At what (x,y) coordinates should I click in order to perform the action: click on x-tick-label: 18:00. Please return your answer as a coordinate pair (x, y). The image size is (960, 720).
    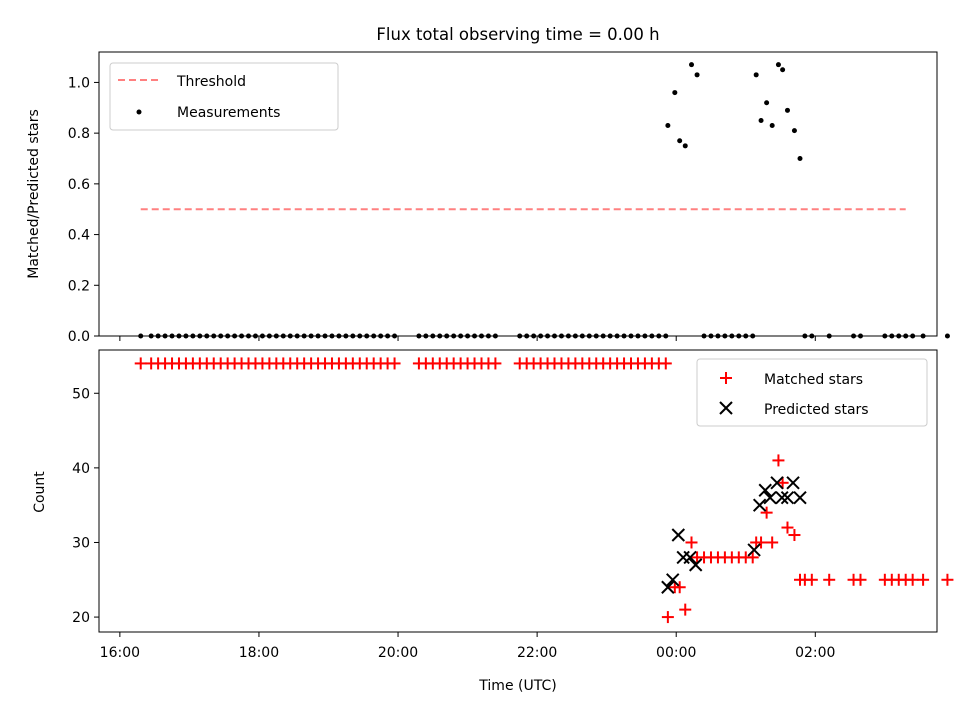
    Looking at the image, I should click on (259, 653).